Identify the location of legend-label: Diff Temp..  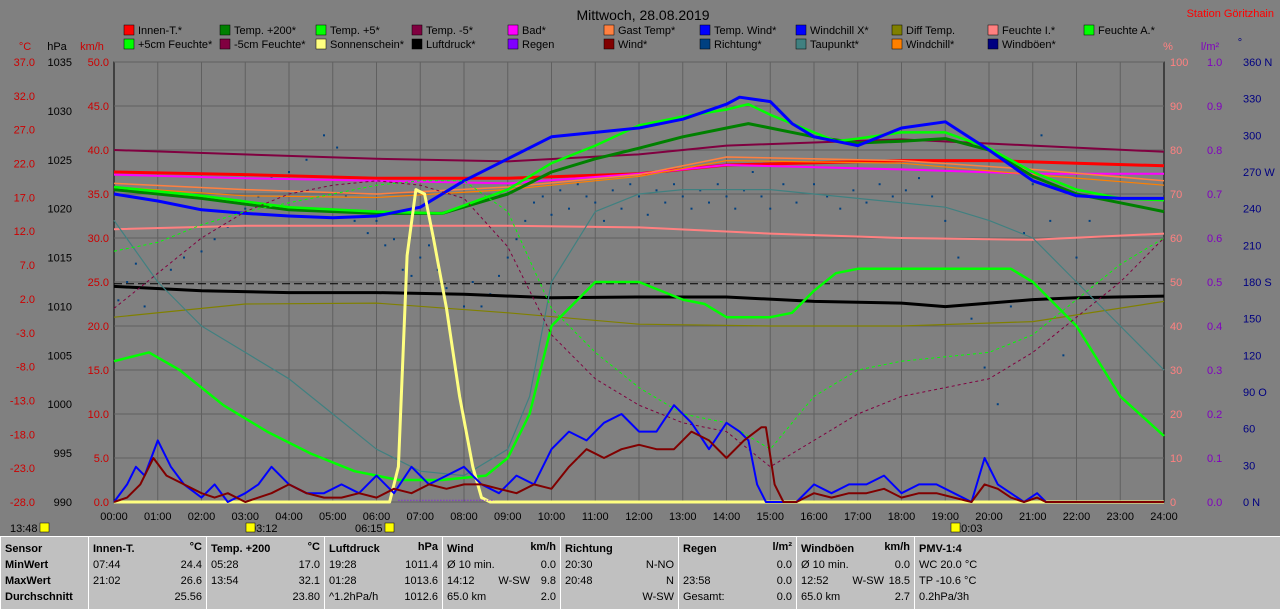
(930, 31).